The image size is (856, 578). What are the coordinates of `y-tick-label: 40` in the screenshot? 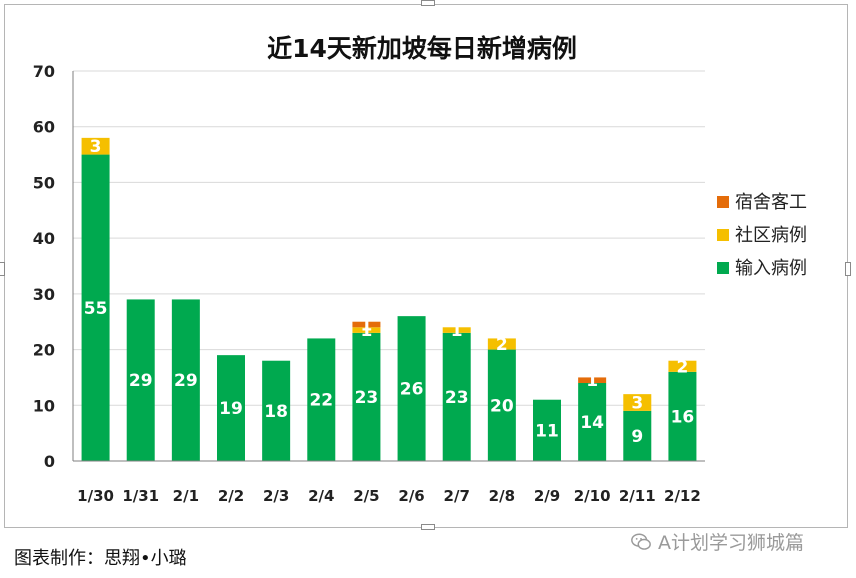 It's located at (44, 238).